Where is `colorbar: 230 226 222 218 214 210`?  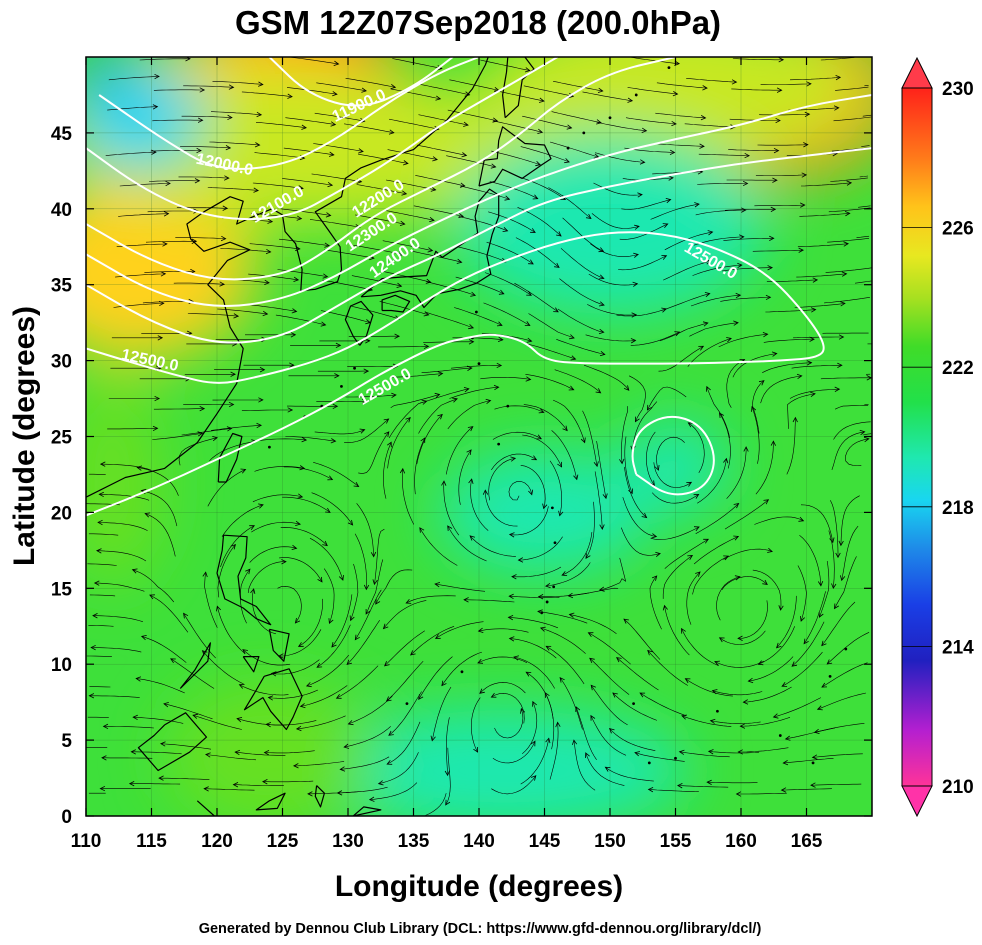 colorbar: 230 226 222 218 214 210 is located at coordinates (938, 437).